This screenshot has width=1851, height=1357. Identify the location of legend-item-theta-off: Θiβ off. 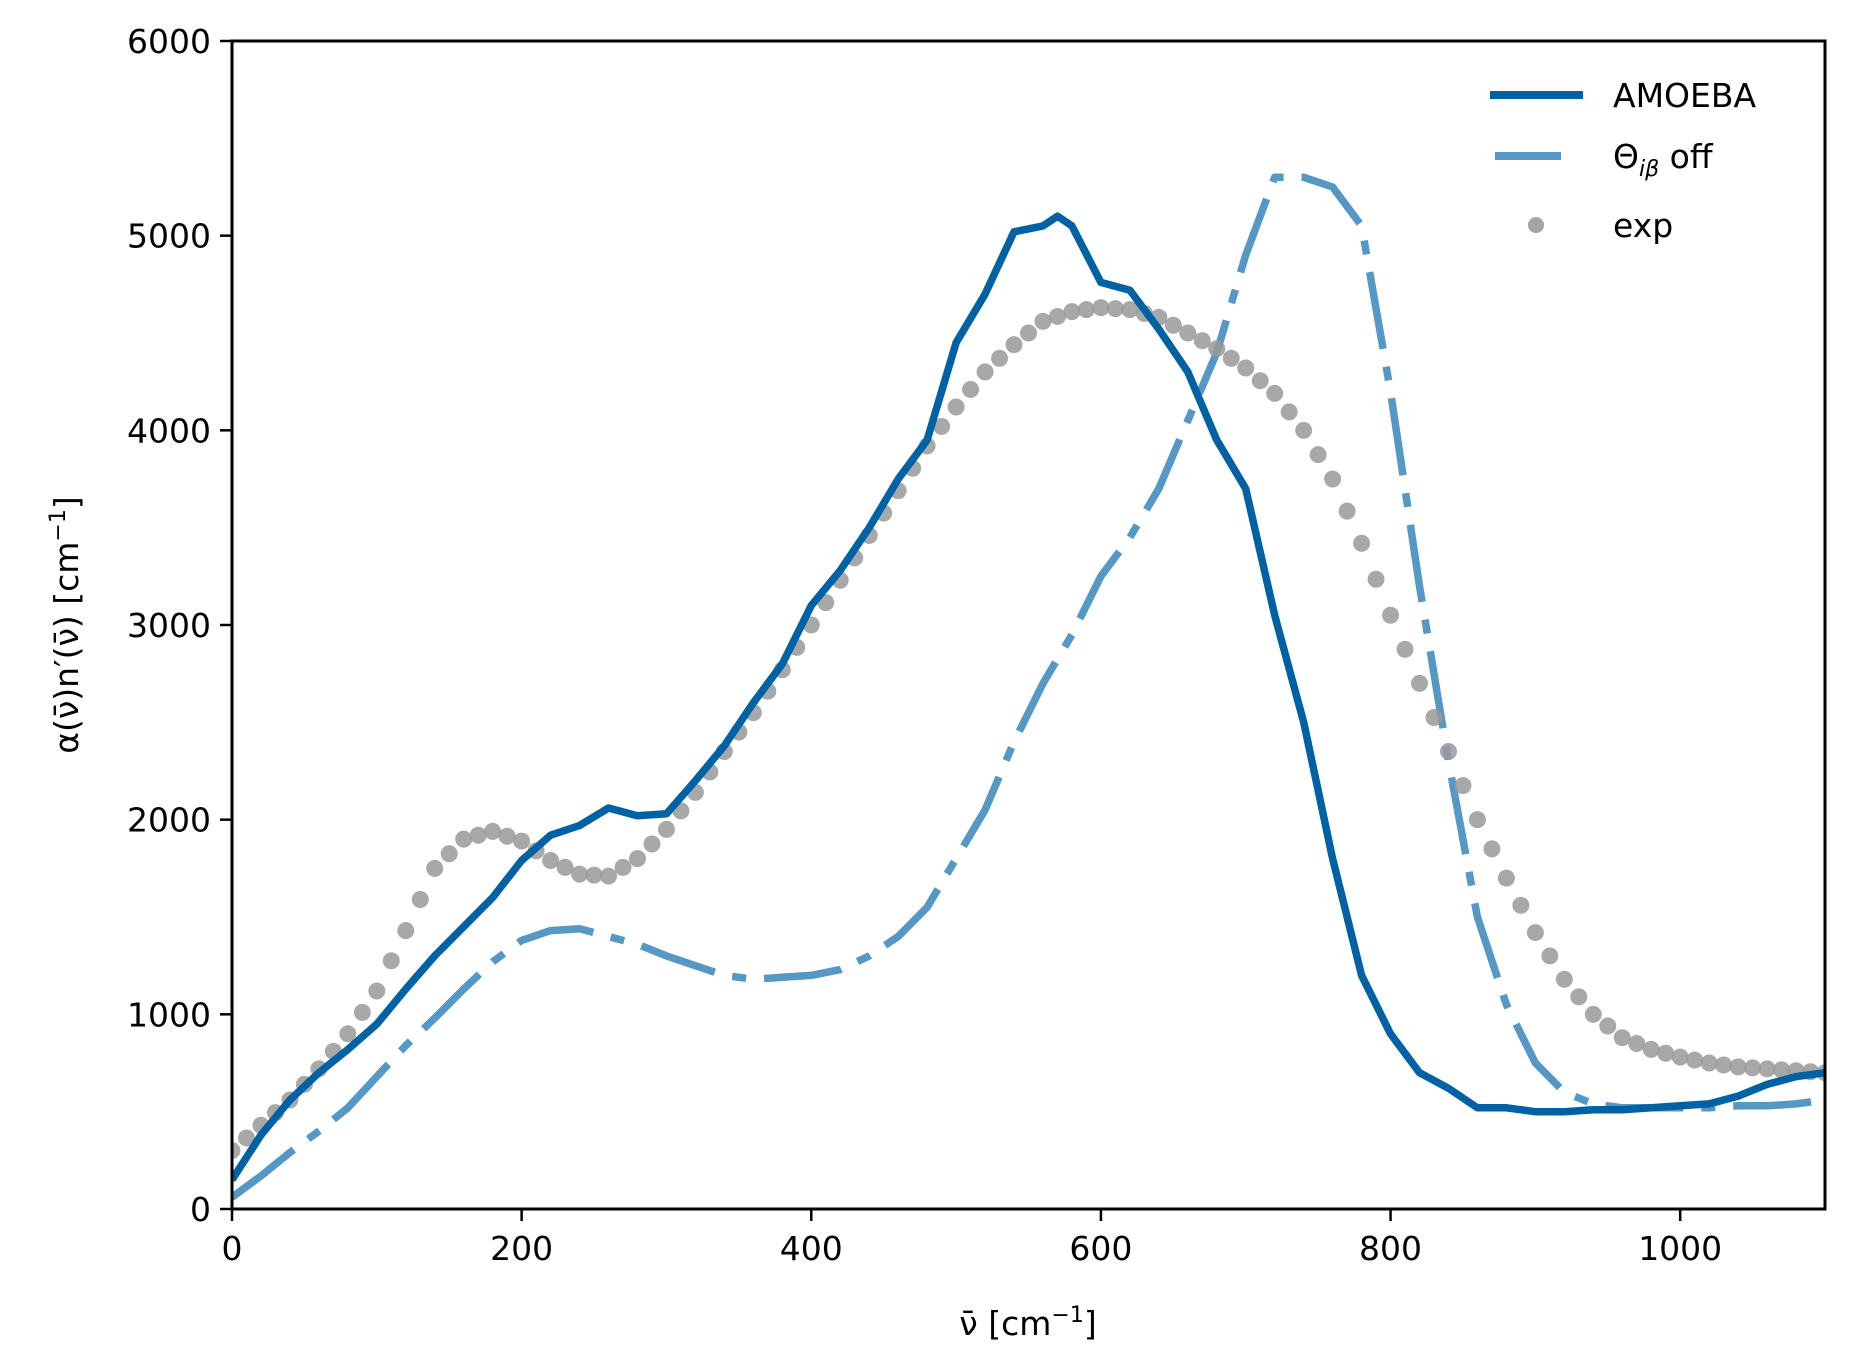
(1604, 159).